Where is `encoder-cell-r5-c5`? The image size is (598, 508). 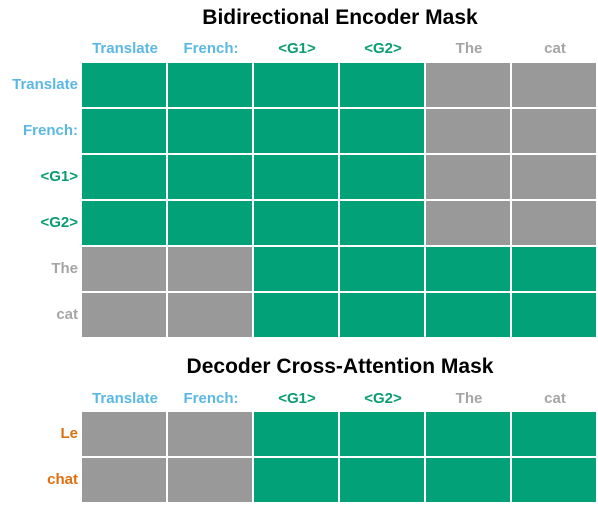
encoder-cell-r5-c5 is located at coordinates (554, 315).